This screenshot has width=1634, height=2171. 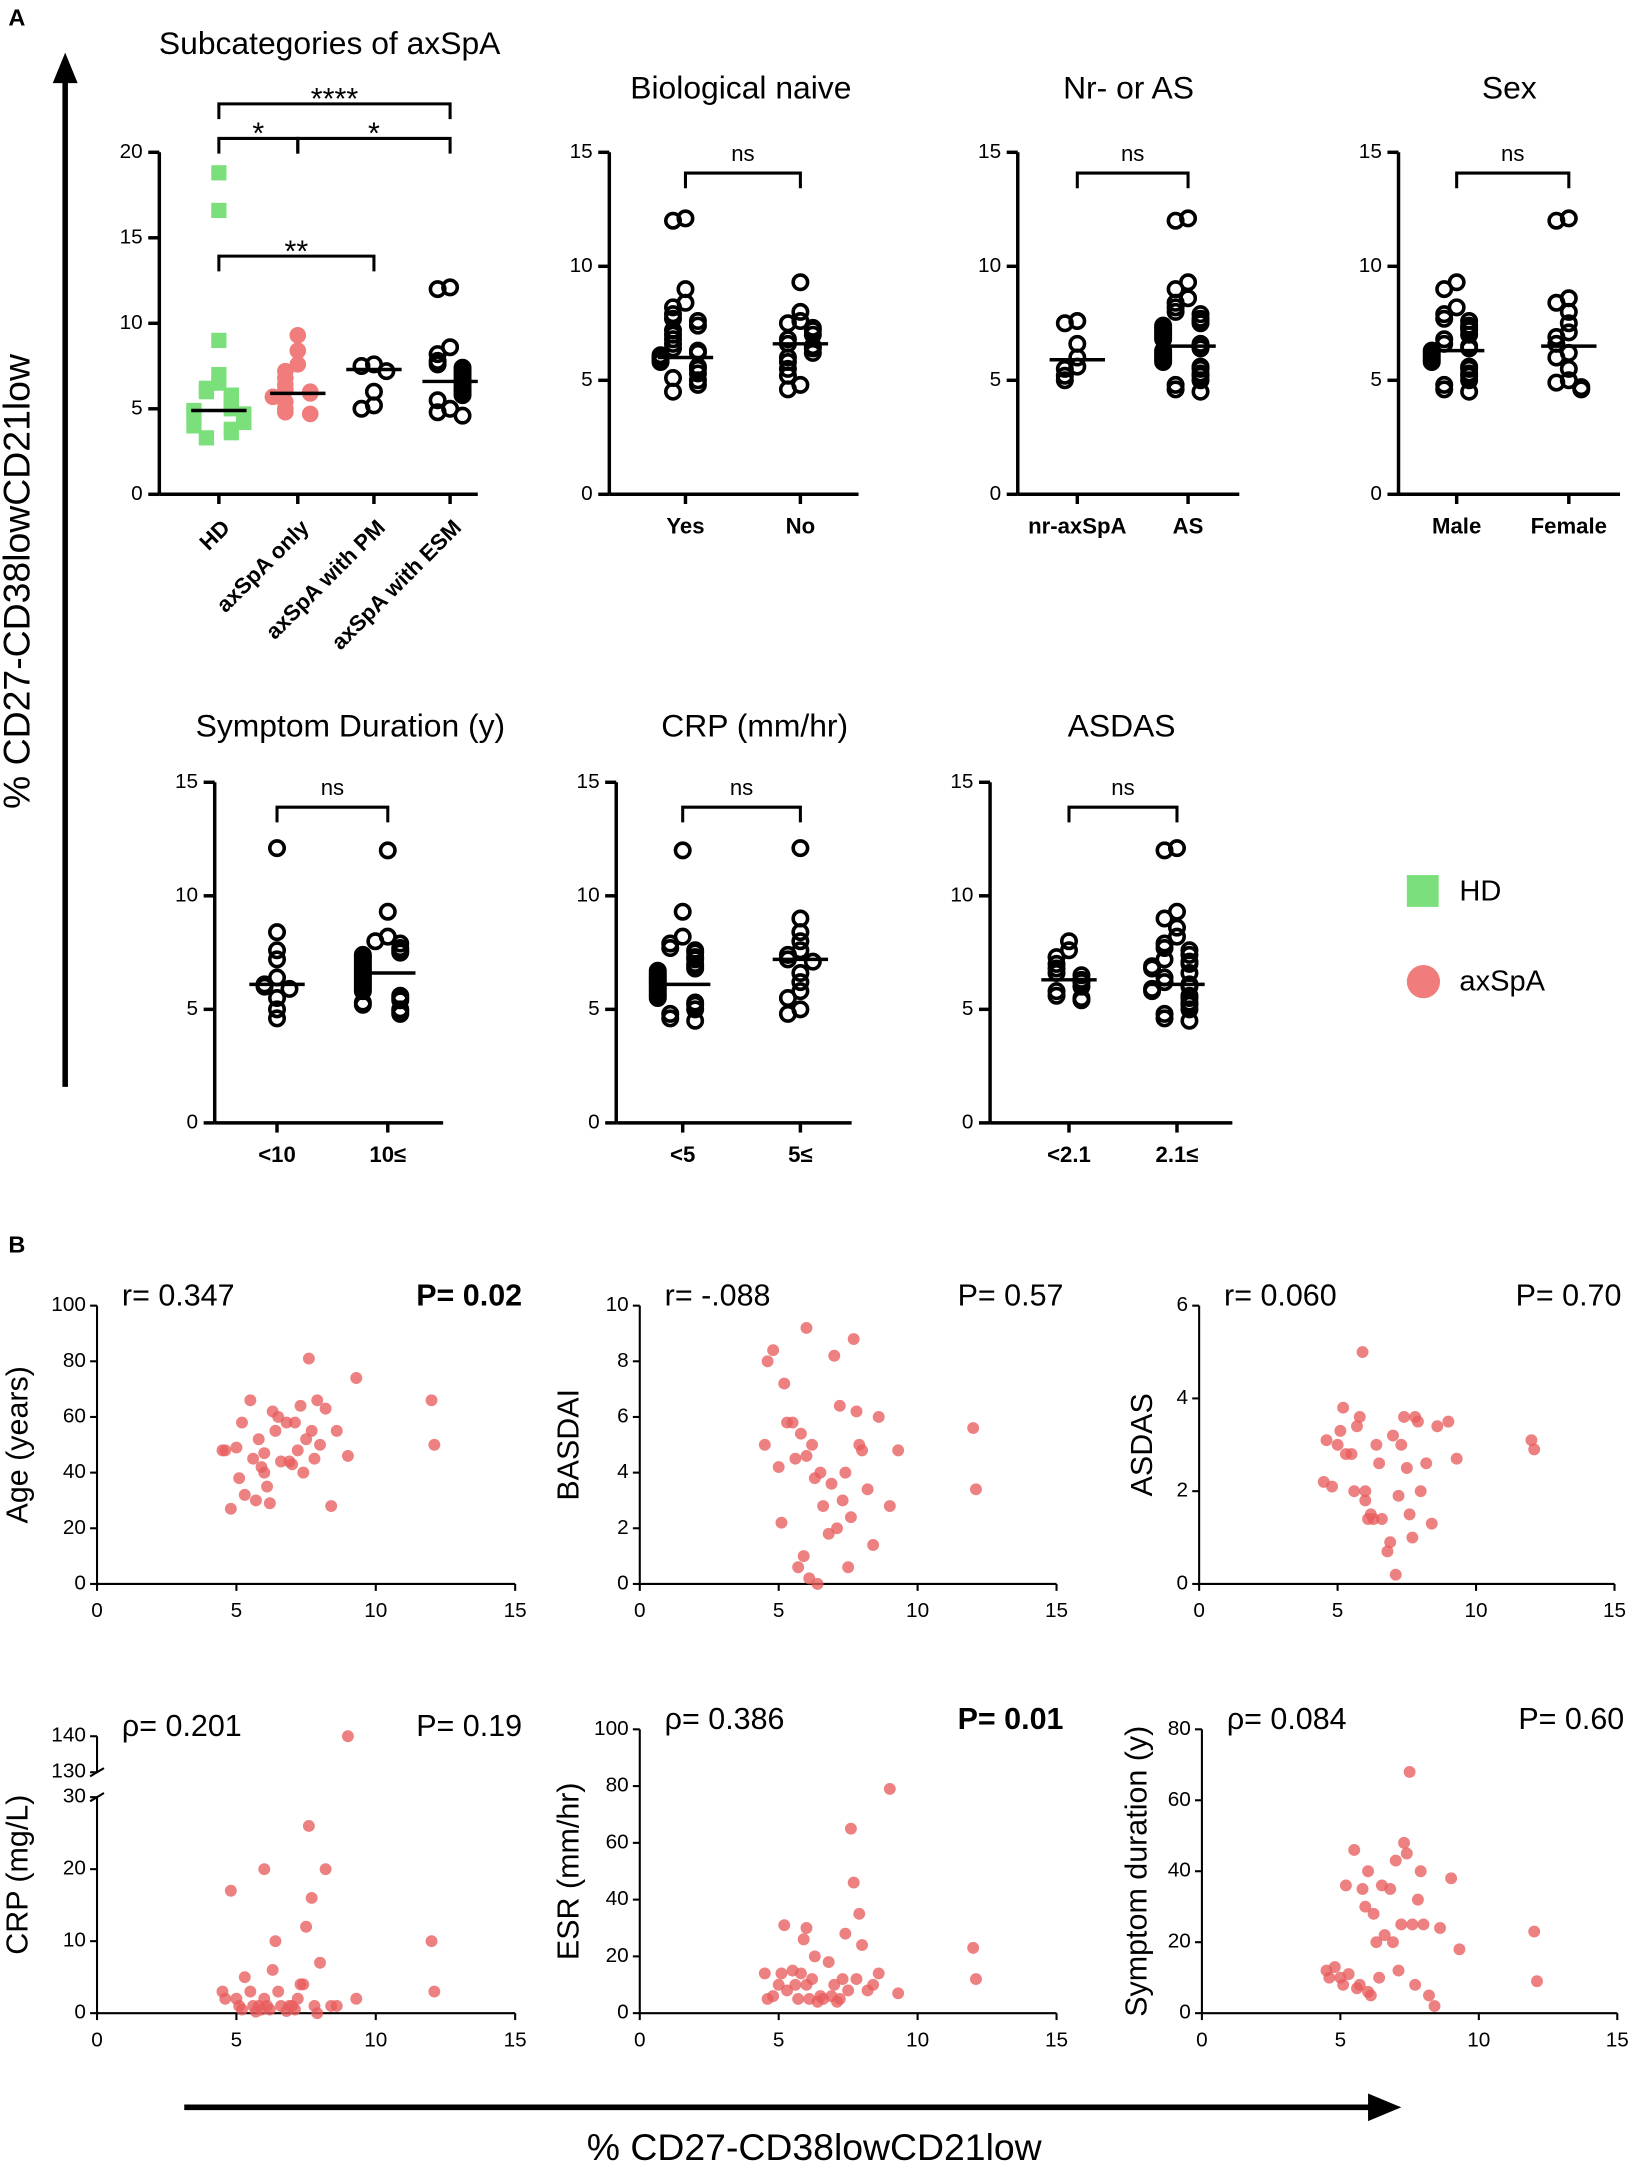 I want to click on significance-label: ****, so click(x=335, y=99).